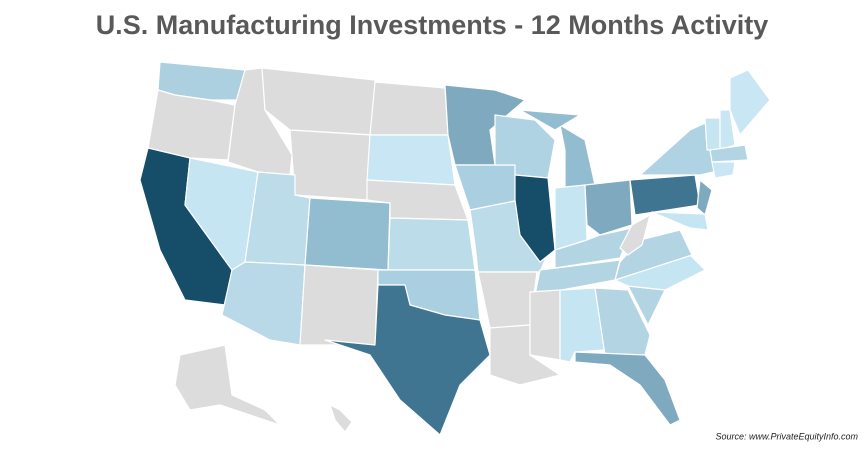  I want to click on source-note: Source: www.PrivateEquityInfo.com, so click(786, 436).